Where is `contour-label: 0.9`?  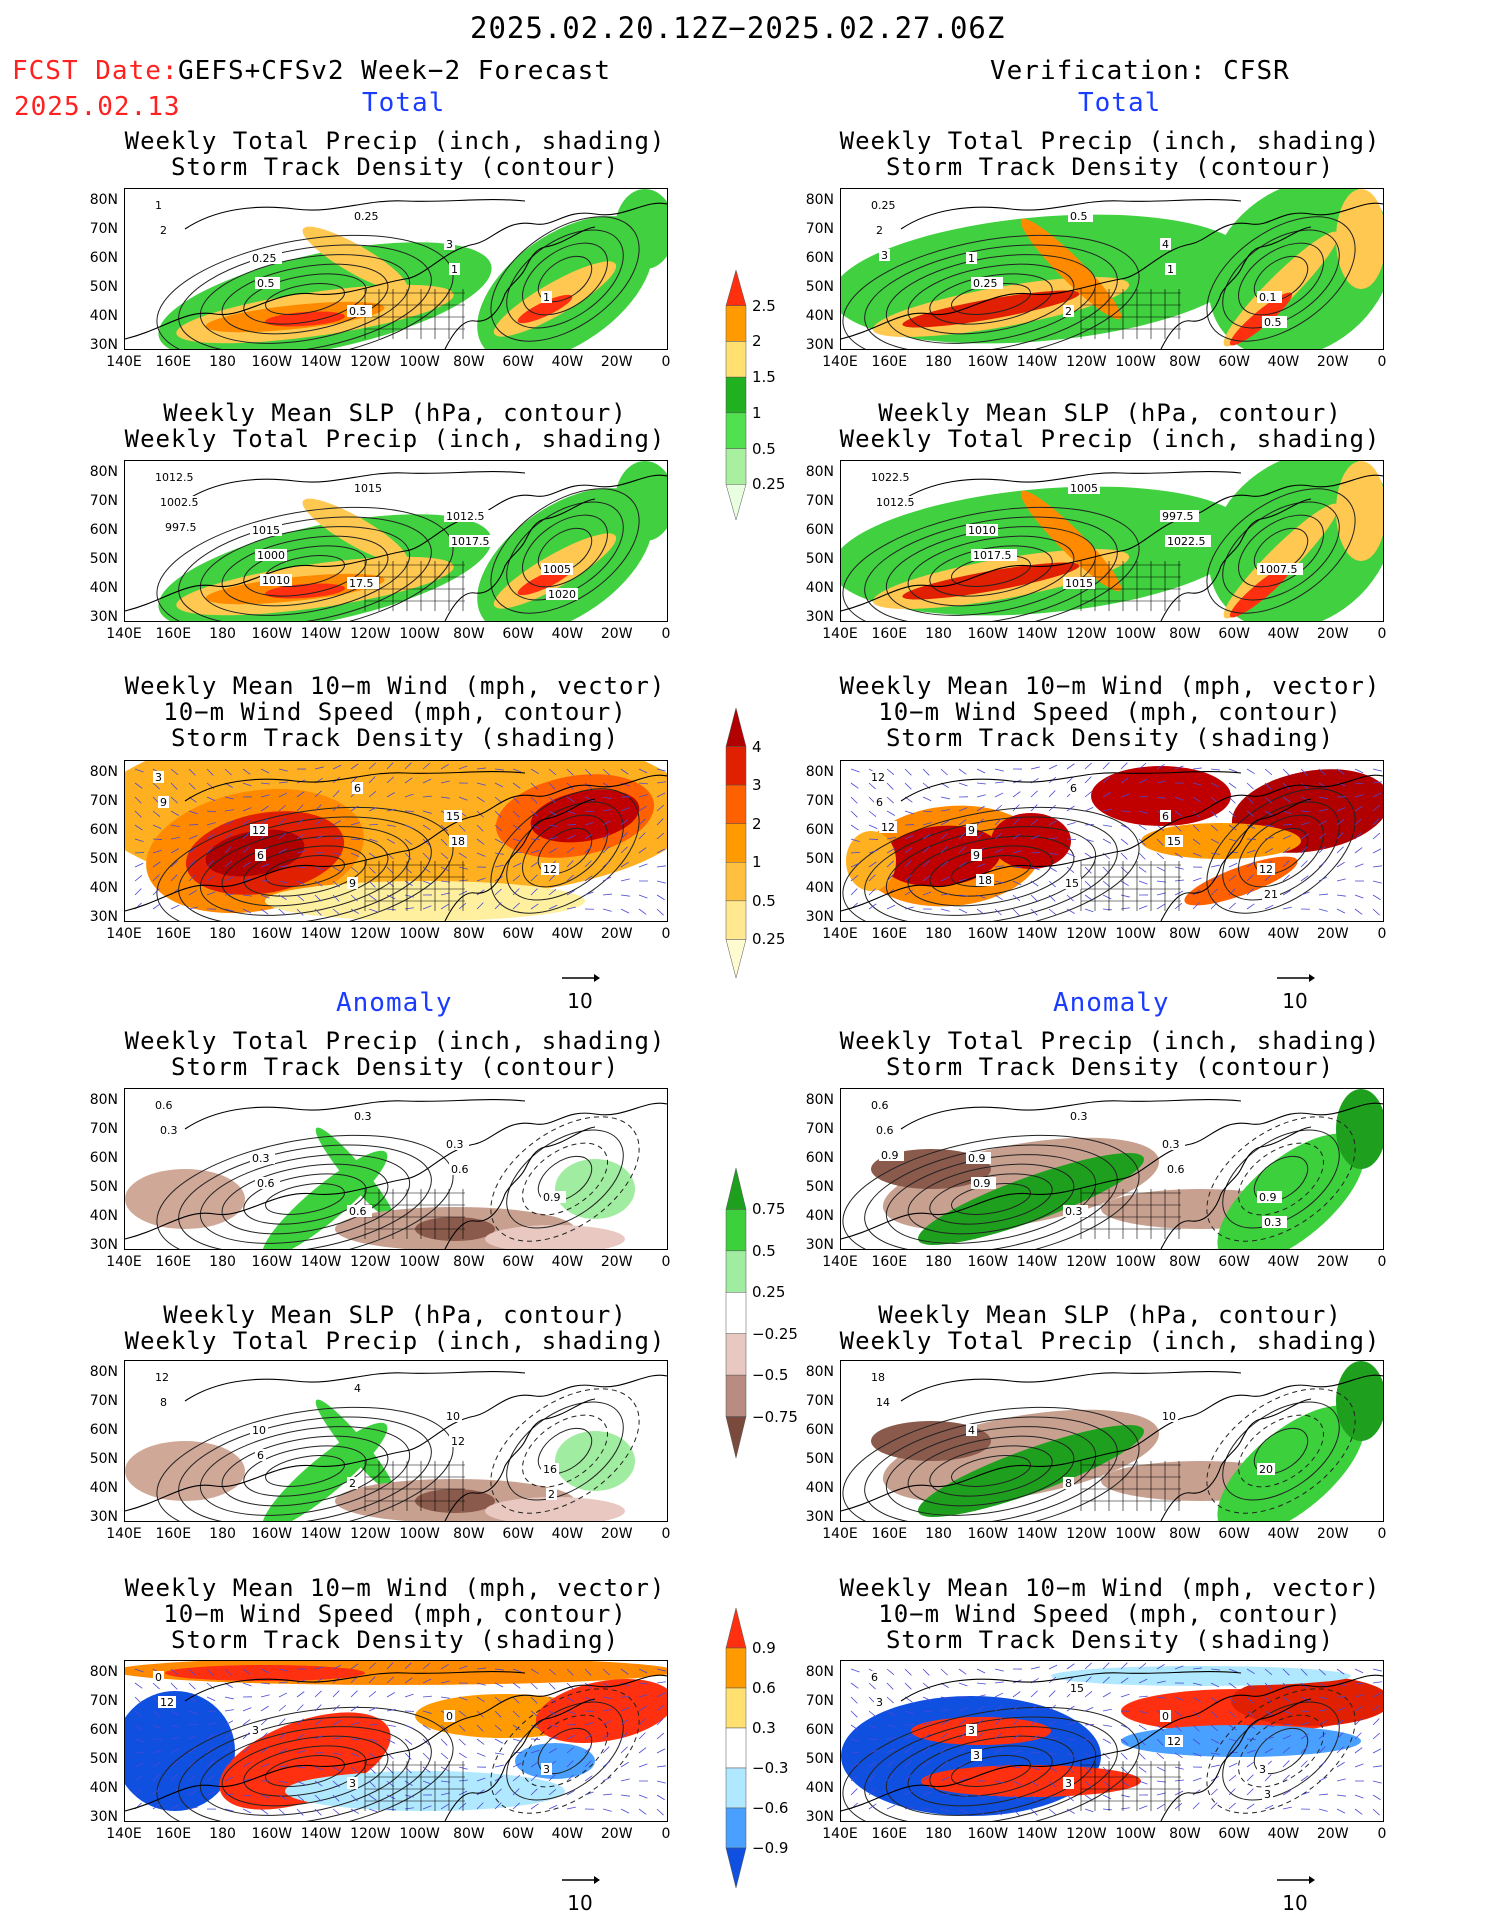 contour-label: 0.9 is located at coordinates (982, 1183).